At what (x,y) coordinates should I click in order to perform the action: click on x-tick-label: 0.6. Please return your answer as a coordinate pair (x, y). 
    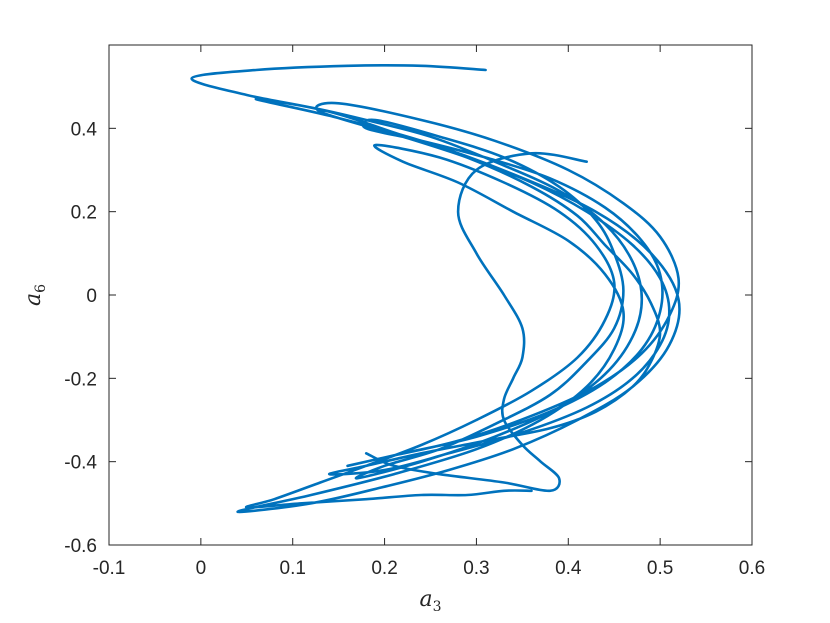
    Looking at the image, I should click on (752, 568).